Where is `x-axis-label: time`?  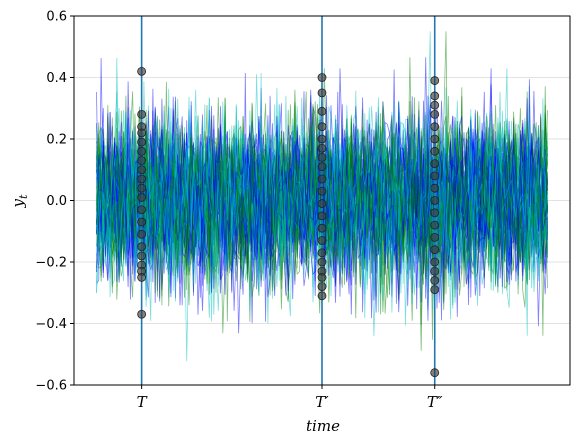
x-axis-label: time is located at coordinates (323, 426).